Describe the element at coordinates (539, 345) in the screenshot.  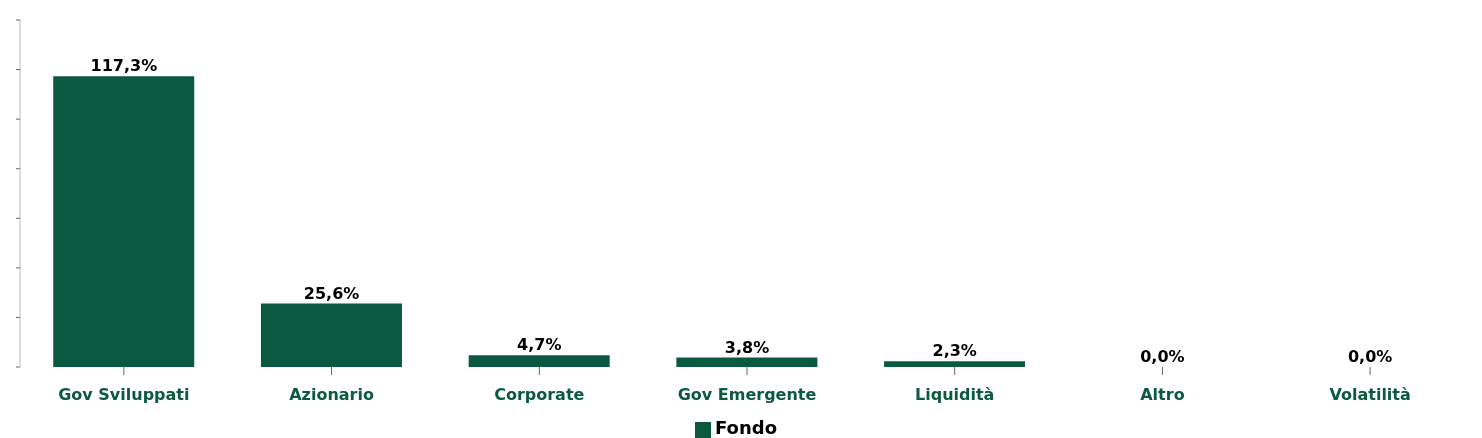
I see `data-label: 4,7%` at that location.